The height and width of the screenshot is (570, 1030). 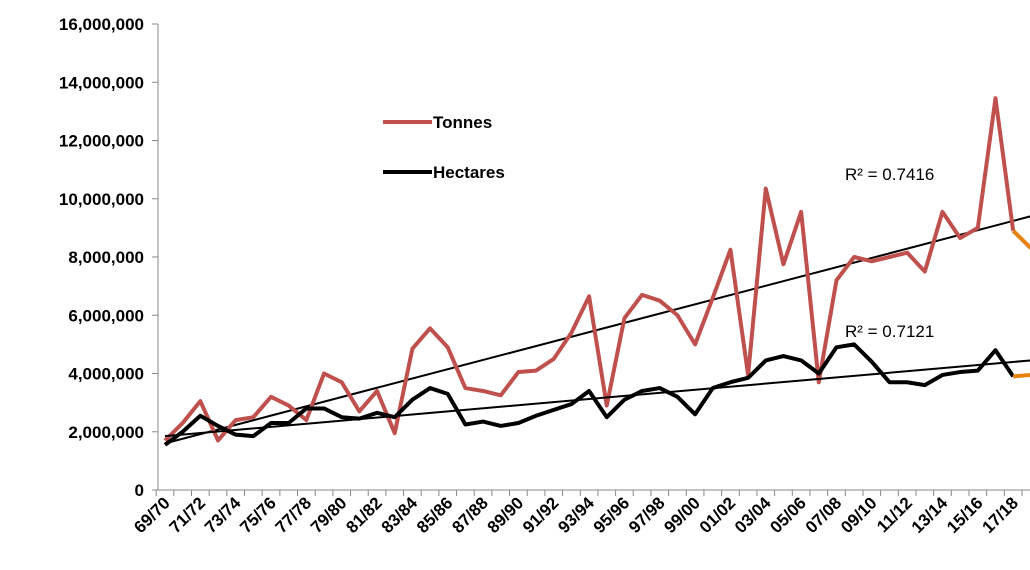 What do you see at coordinates (462, 122) in the screenshot?
I see `legend-label: Tonnes` at bounding box center [462, 122].